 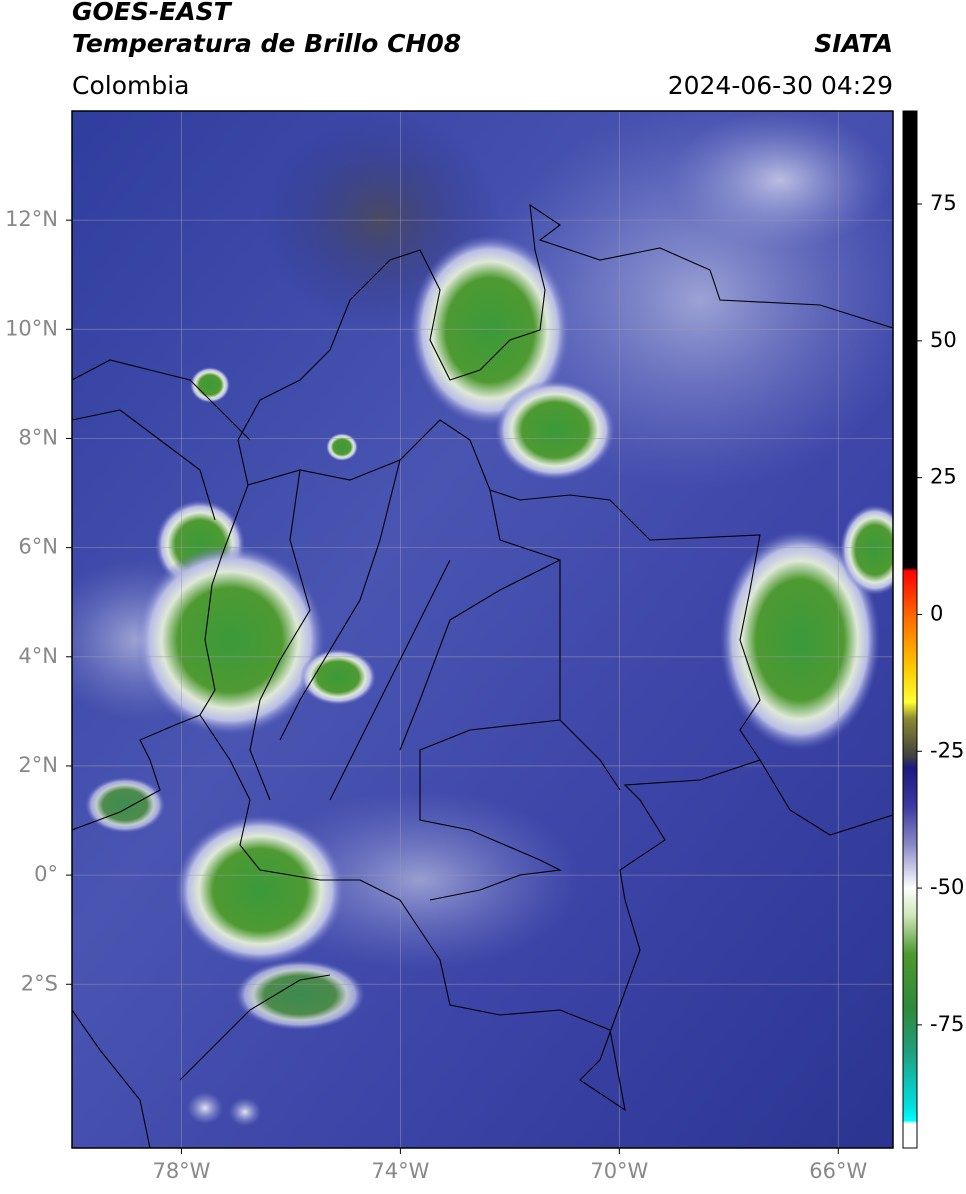 What do you see at coordinates (780, 85) in the screenshot?
I see `timestamp: 2024-06-30 04:29` at bounding box center [780, 85].